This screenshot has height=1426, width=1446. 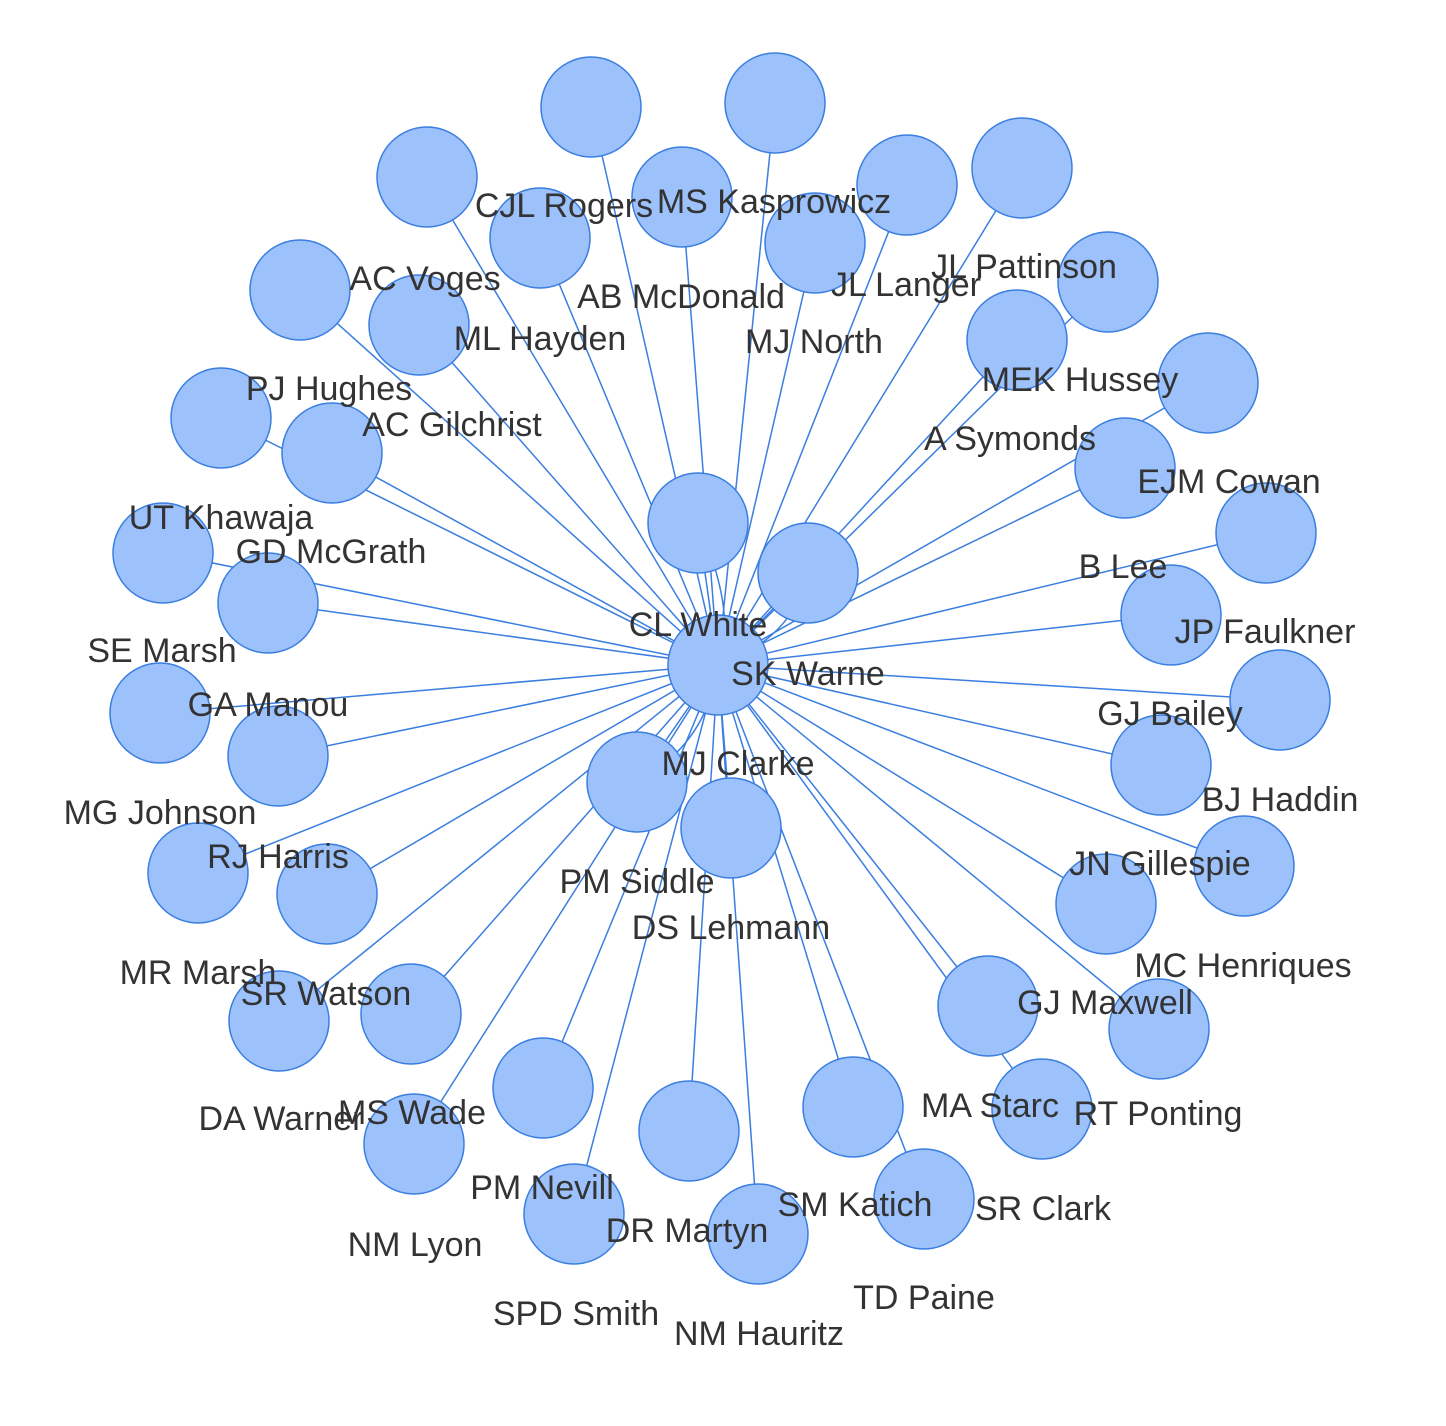 What do you see at coordinates (452, 425) in the screenshot?
I see `node-label-ac-gilchrist: AC Gilchrist` at bounding box center [452, 425].